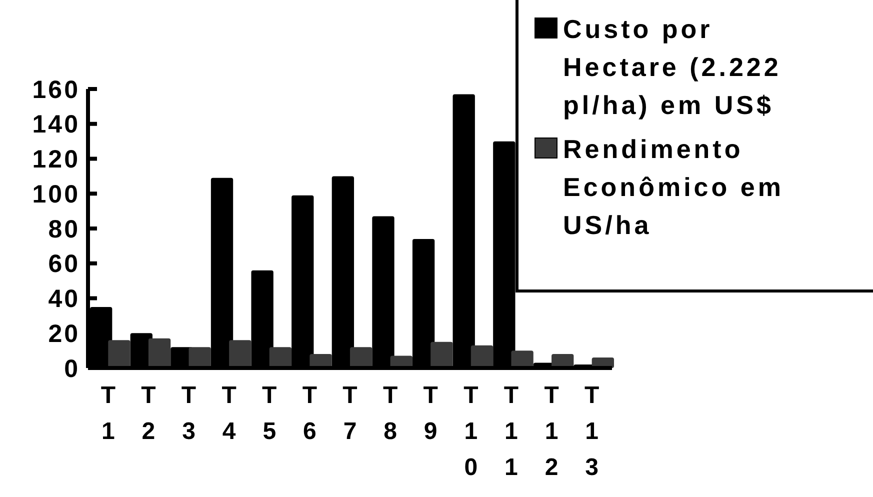 Image resolution: width=873 pixels, height=497 pixels. I want to click on x-tick-label: T4, so click(229, 413).